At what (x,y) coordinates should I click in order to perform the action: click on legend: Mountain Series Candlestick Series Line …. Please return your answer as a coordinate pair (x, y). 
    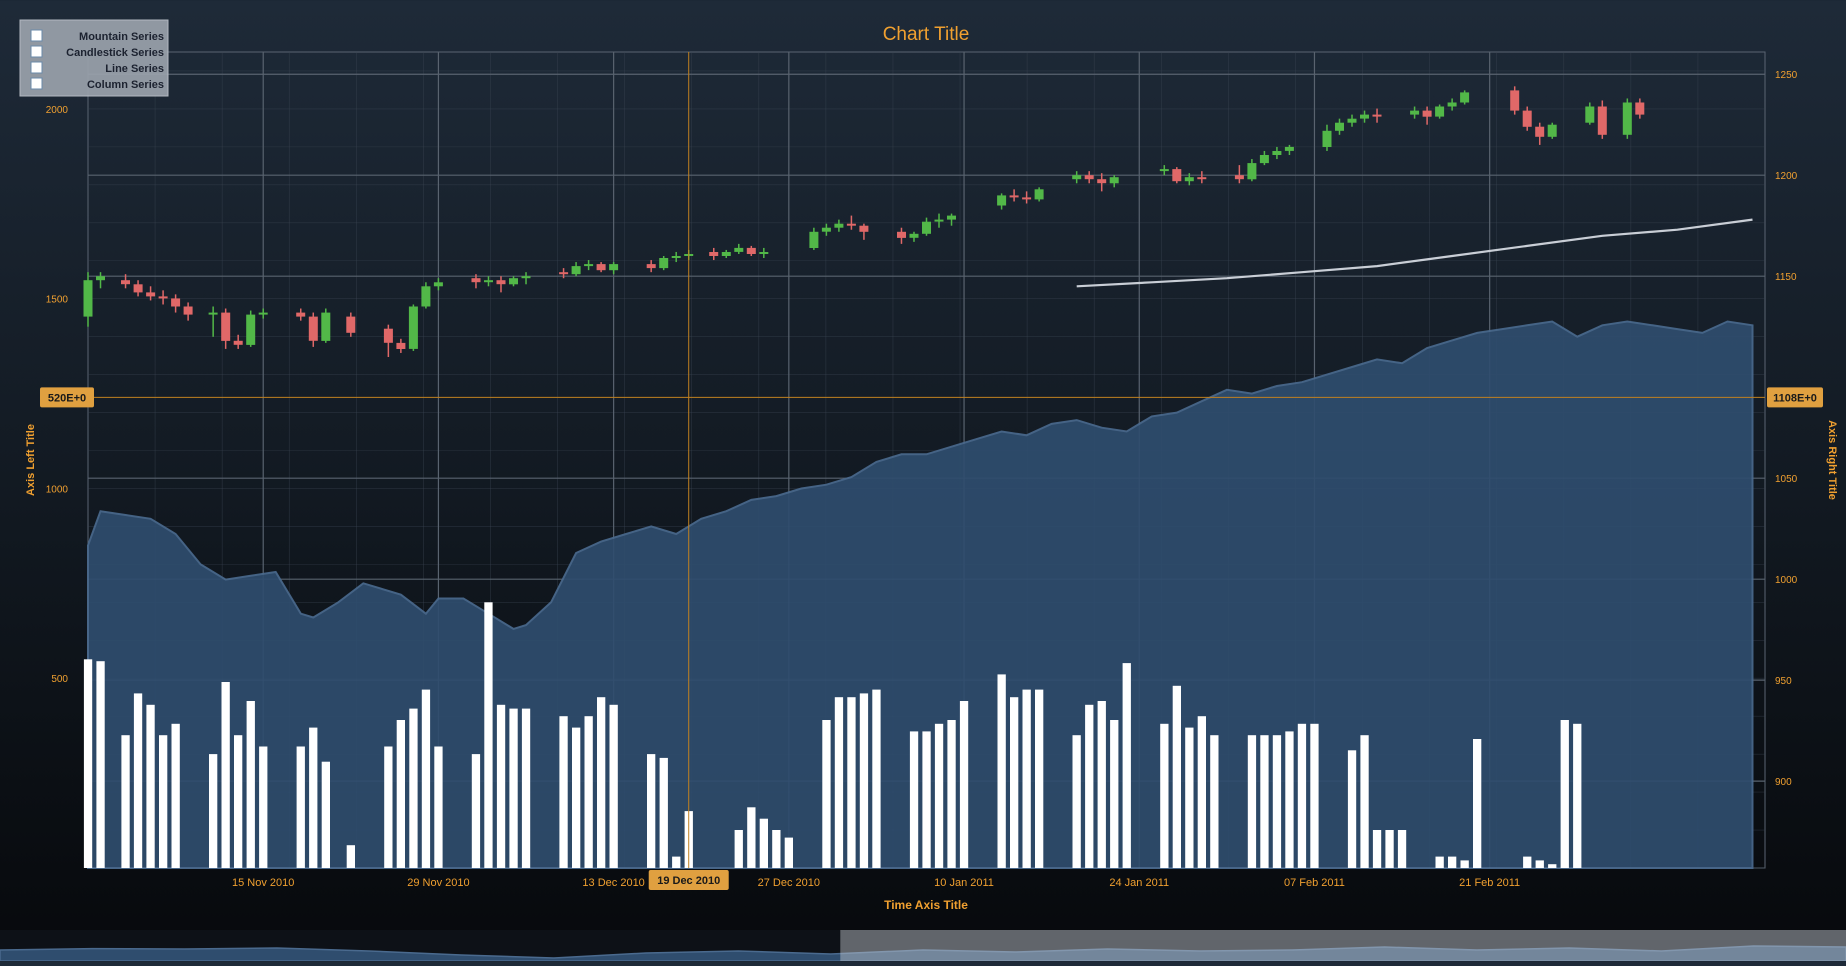
    Looking at the image, I should click on (94, 58).